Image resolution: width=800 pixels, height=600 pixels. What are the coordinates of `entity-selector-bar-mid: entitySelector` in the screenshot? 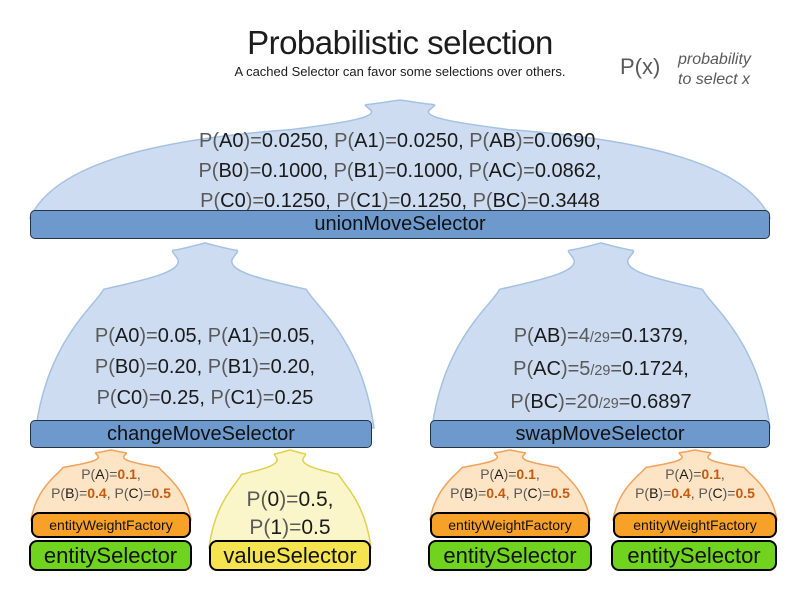 It's located at (510, 555).